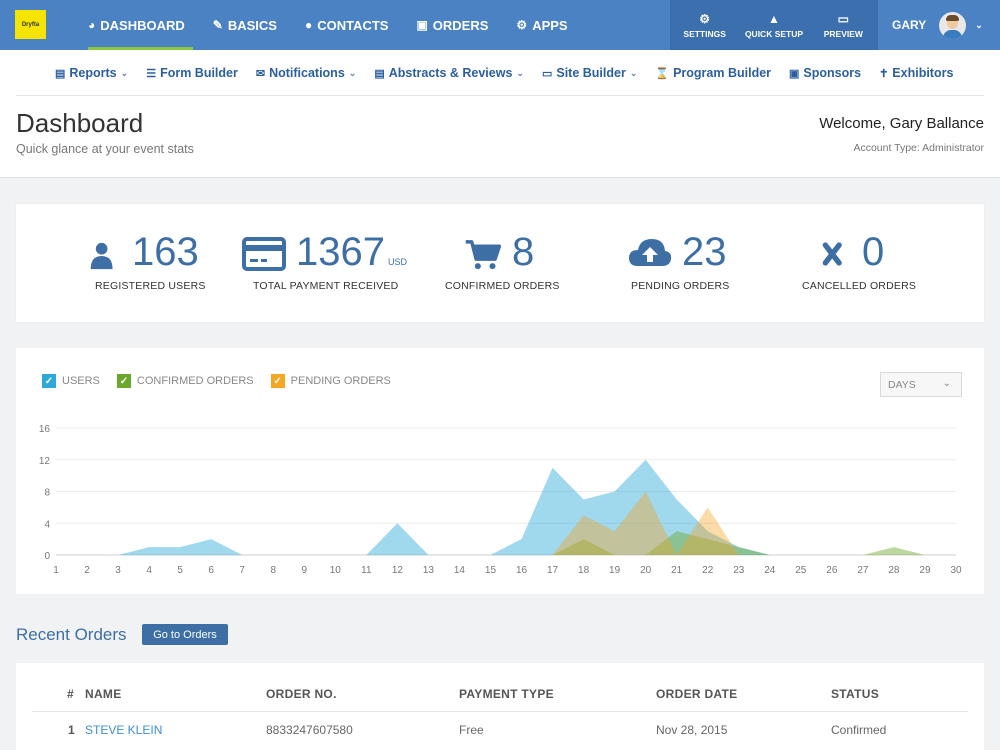 The width and height of the screenshot is (1000, 750). I want to click on preview-button: ▭ PREVIEW, so click(843, 25).